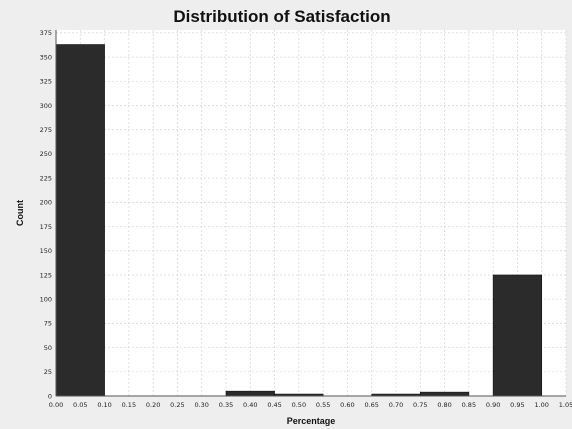 The width and height of the screenshot is (572, 429). Describe the element at coordinates (129, 405) in the screenshot. I see `x-tick-label: 0.15` at that location.